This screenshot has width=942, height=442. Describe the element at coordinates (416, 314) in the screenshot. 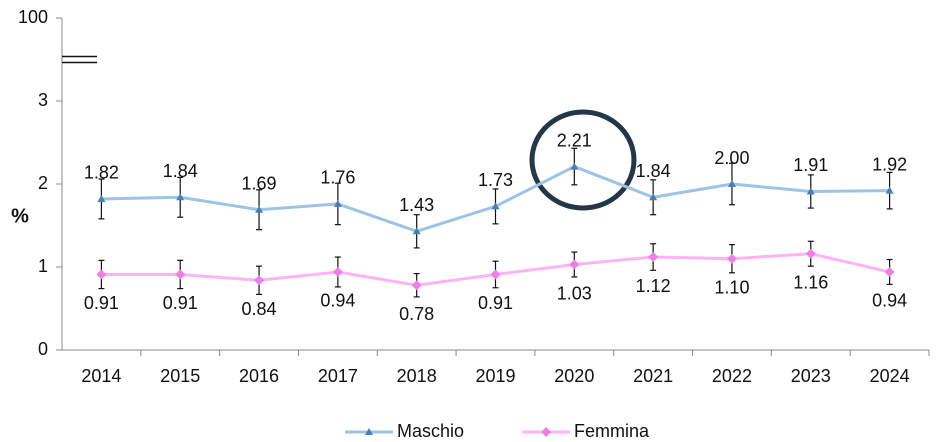

I see `data-label: 0.78` at that location.